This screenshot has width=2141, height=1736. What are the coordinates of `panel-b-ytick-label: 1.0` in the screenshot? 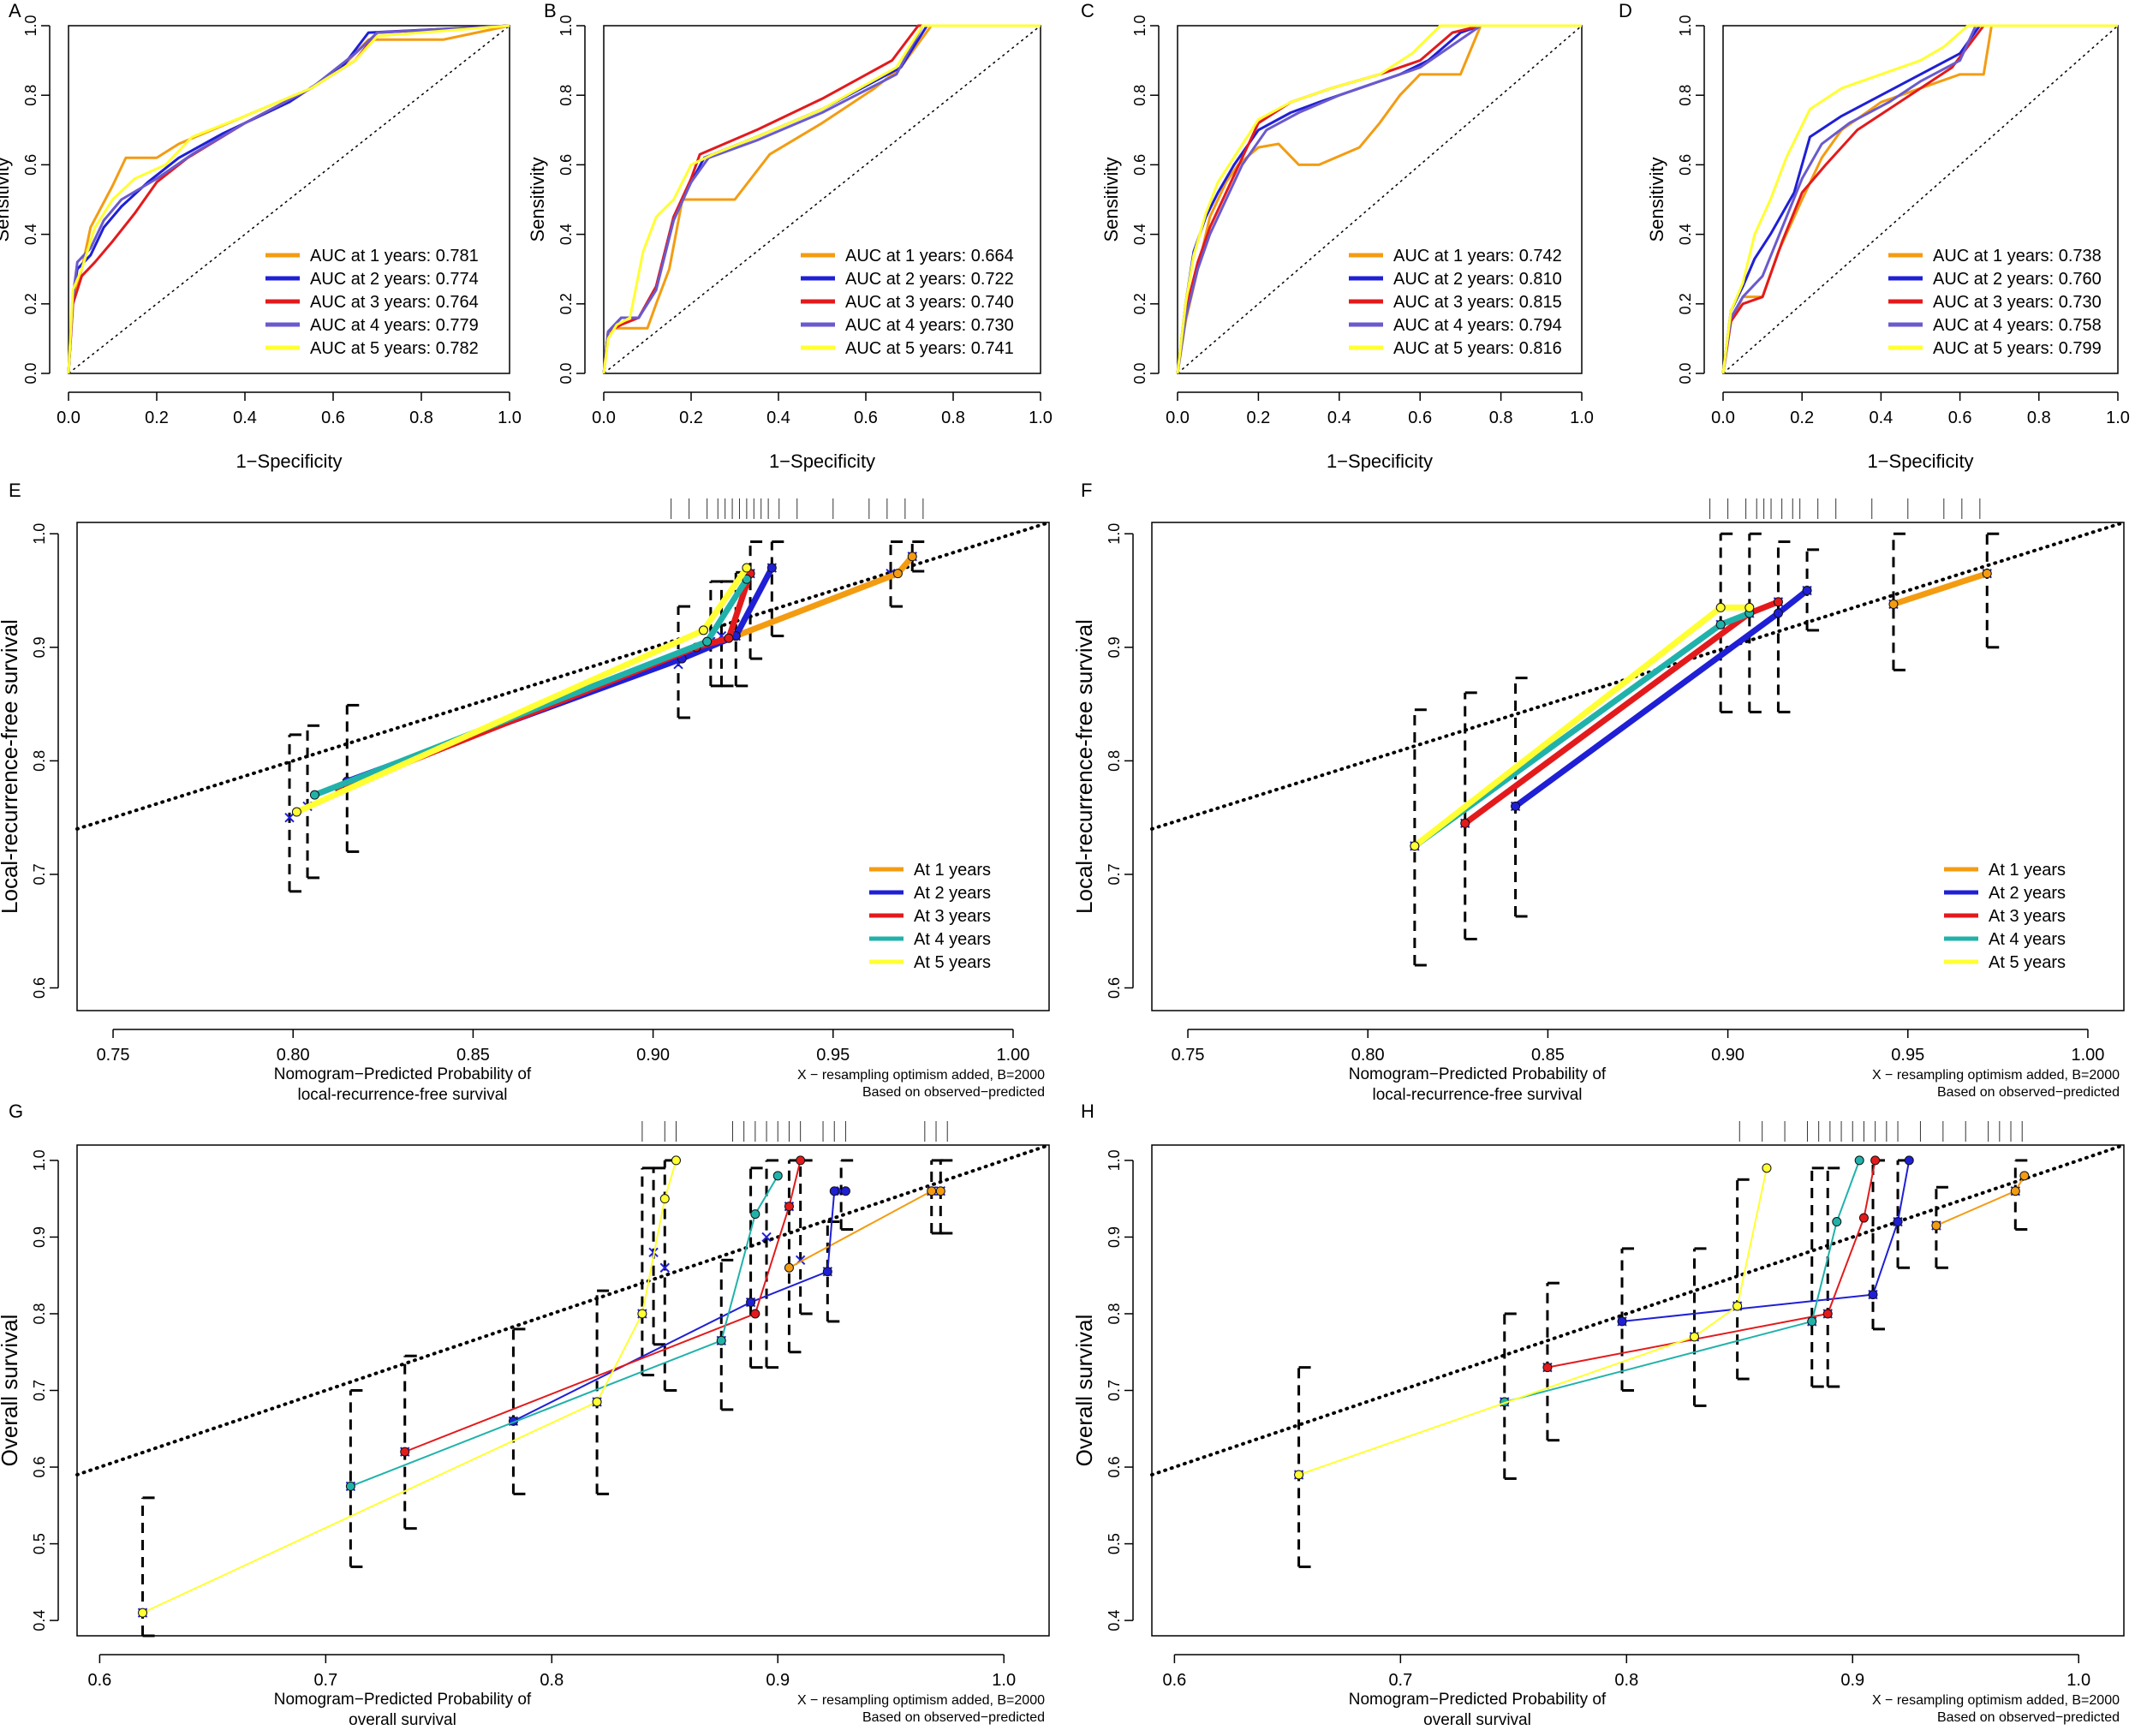 It's located at (566, 25).